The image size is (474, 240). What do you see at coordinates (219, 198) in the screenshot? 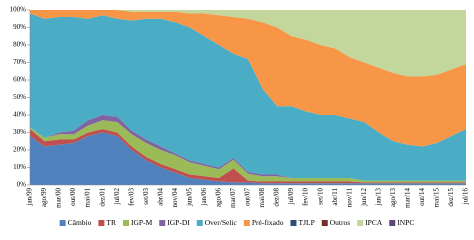
I see `x-tick-label: ago/06` at bounding box center [219, 198].